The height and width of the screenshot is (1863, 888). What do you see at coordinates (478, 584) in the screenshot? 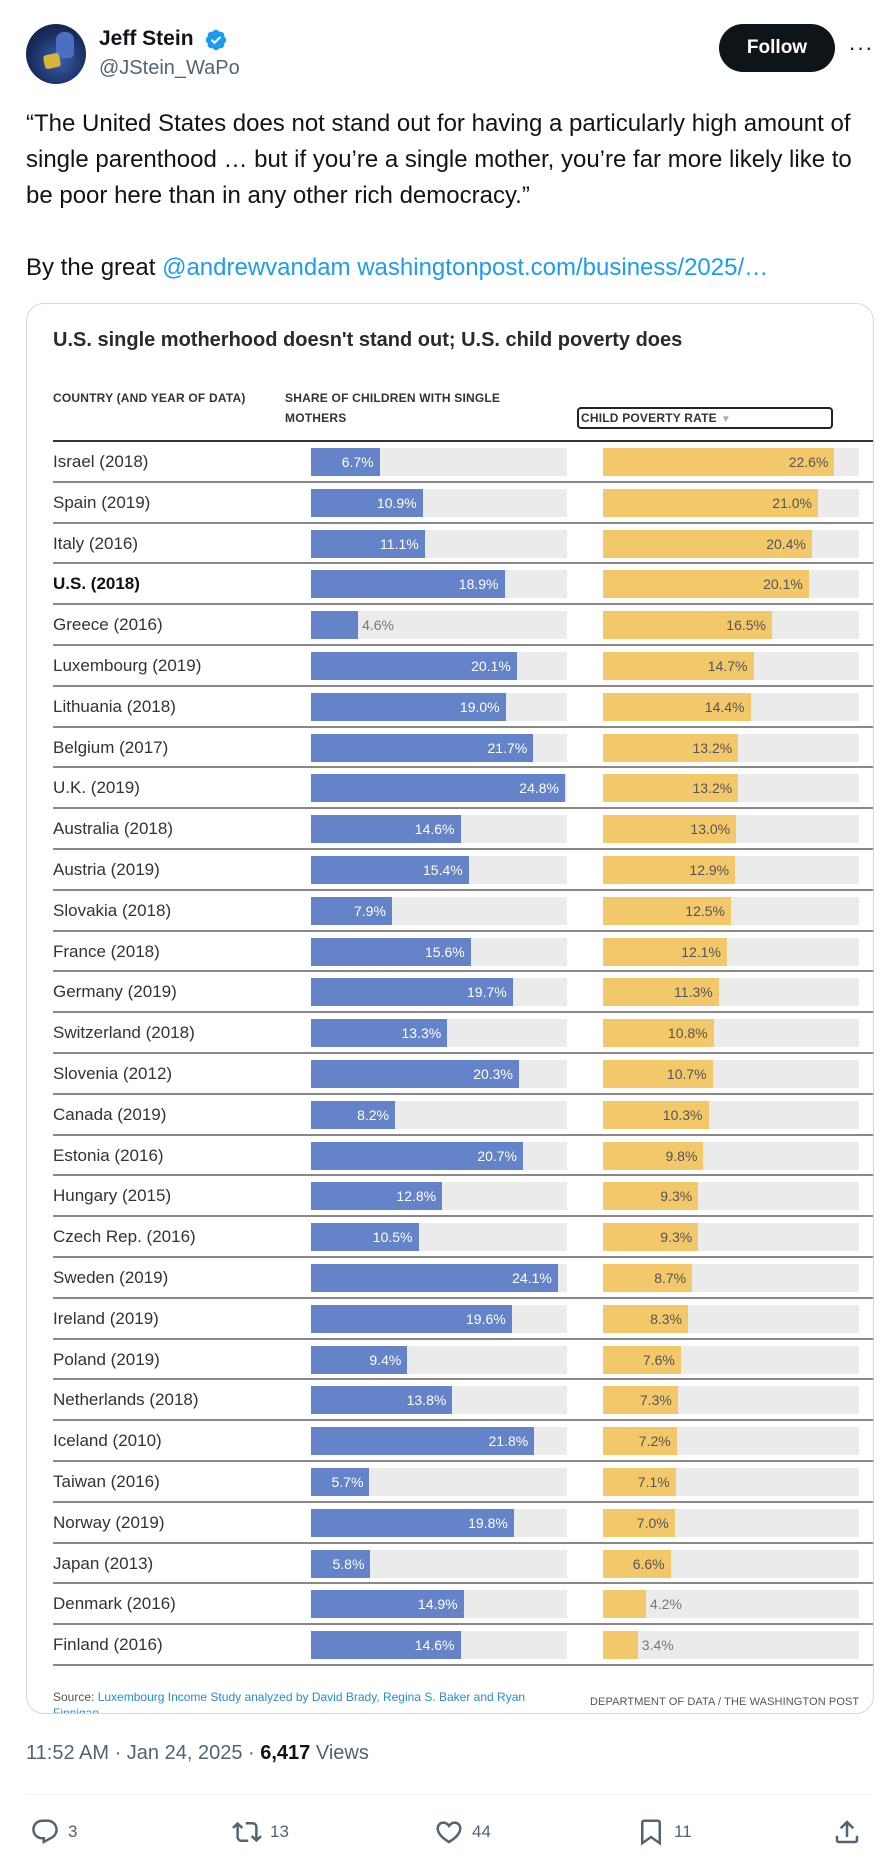
I see `single-mothers-value: 18.9%` at bounding box center [478, 584].